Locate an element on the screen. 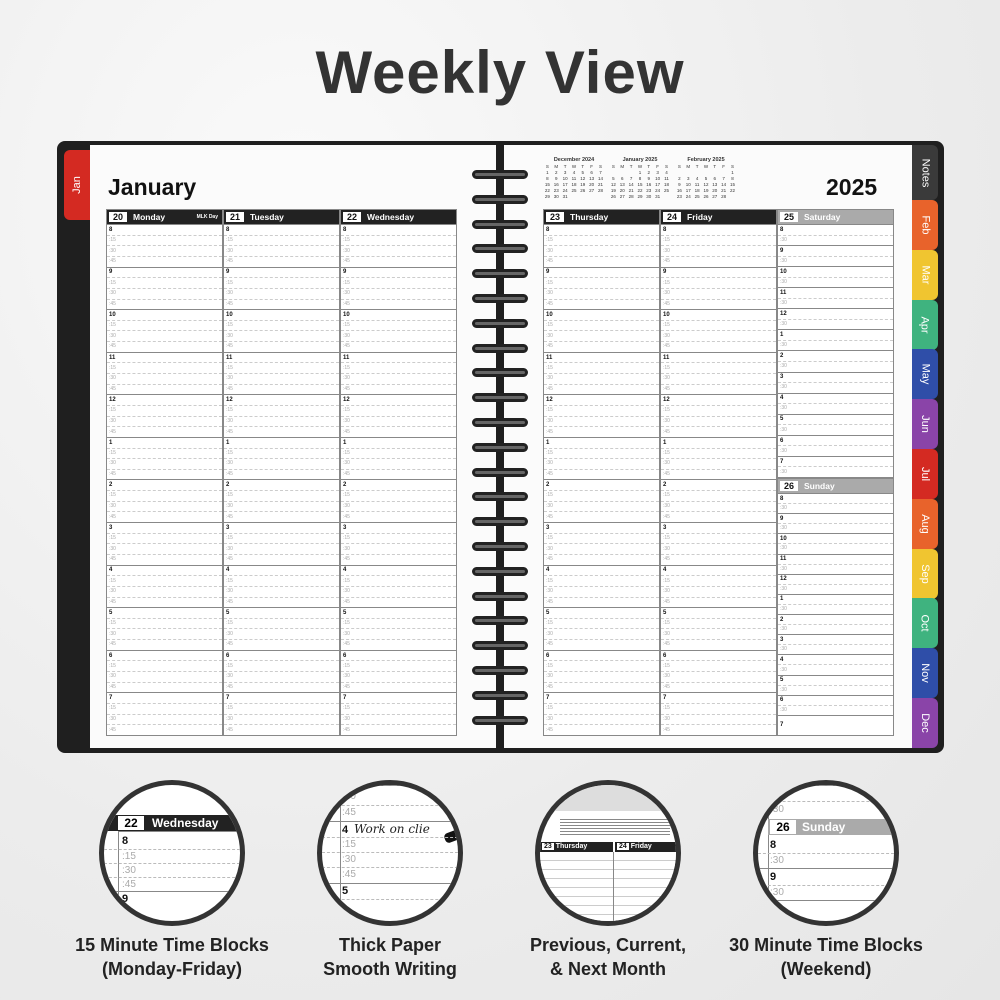 The width and height of the screenshot is (1000, 1000). hour-block: 7:30 is located at coordinates (835, 466).